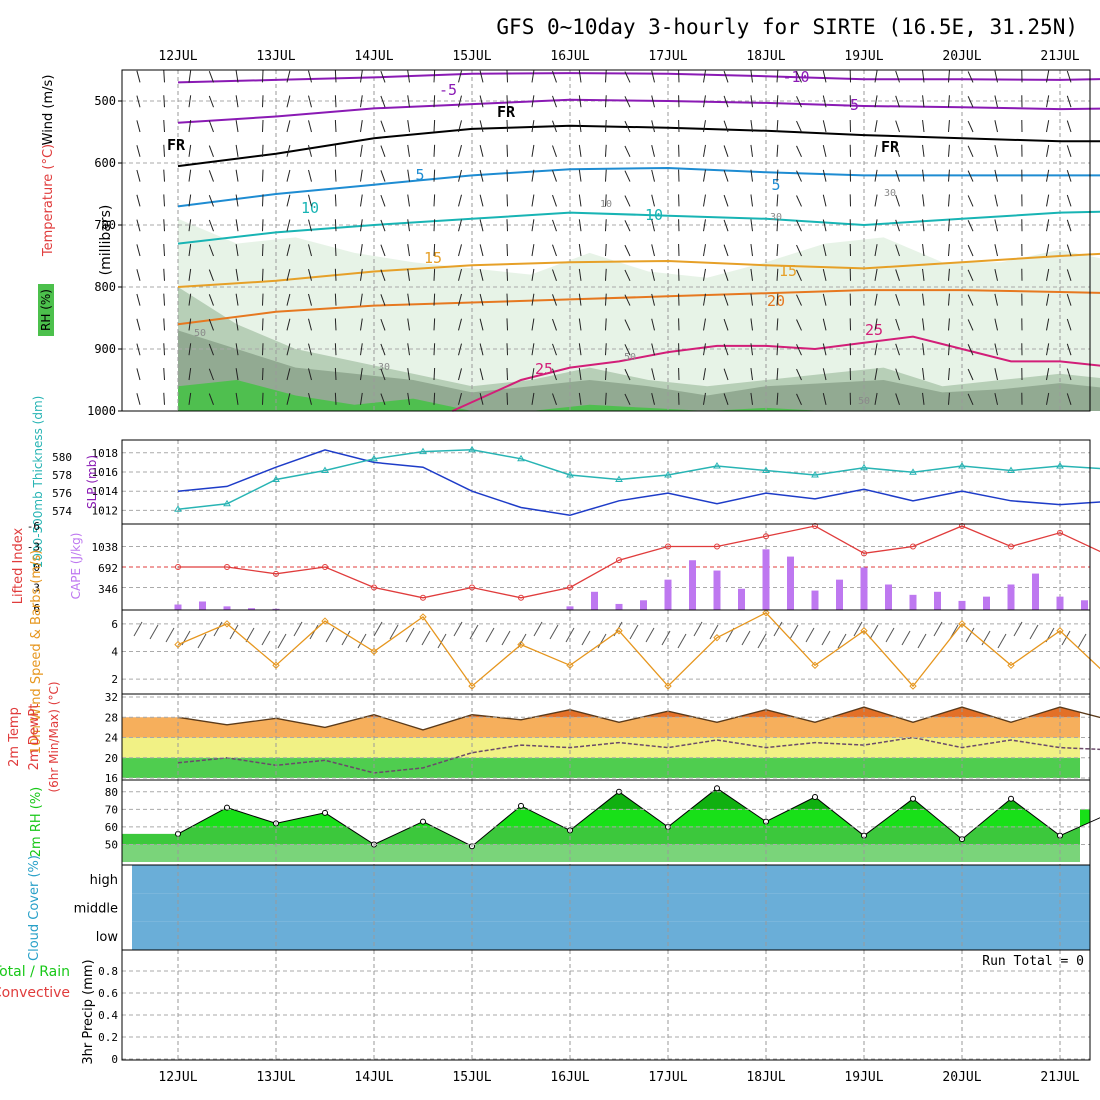 The image size is (1100, 1100). Describe the element at coordinates (105, 510) in the screenshot. I see `slp-tick-label: 1012` at that location.